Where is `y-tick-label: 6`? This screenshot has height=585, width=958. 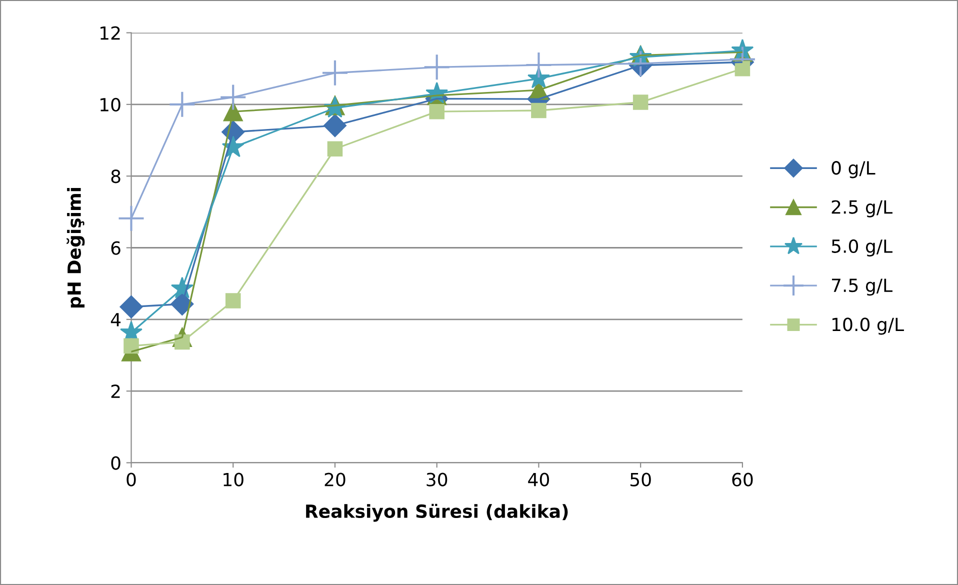
y-tick-label: 6 is located at coordinates (115, 248).